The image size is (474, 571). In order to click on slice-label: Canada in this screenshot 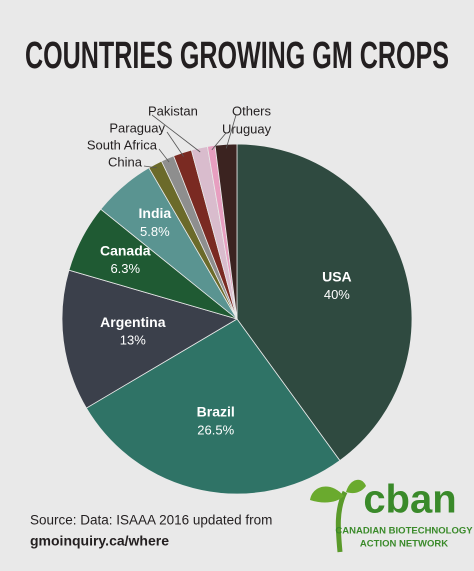, I will do `click(125, 250)`.